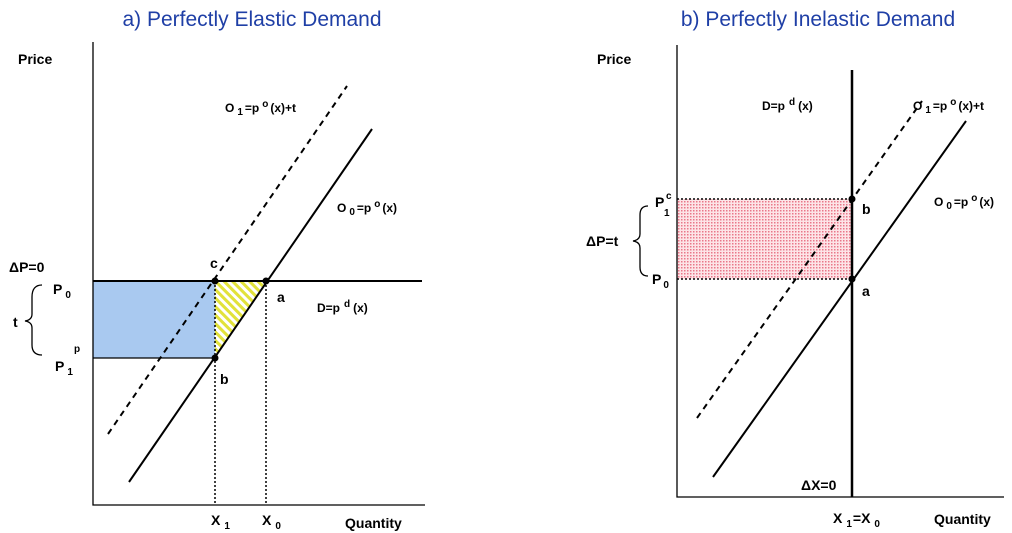 The height and width of the screenshot is (533, 1012). Describe the element at coordinates (251, 19) in the screenshot. I see `panel-a-title: a) Perfectly Elastic Demand` at that location.